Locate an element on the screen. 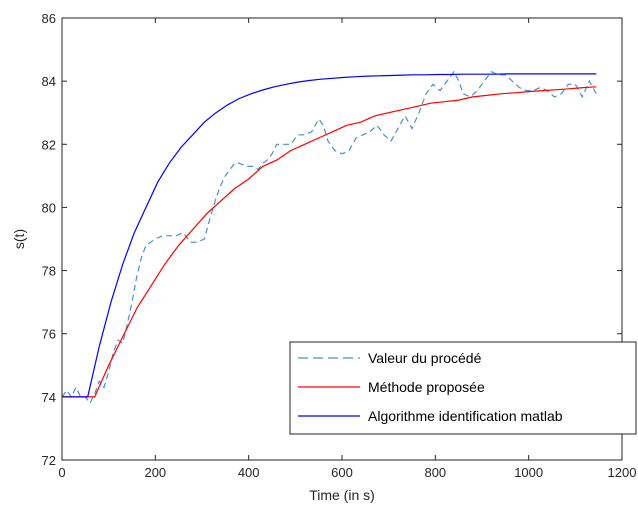 The image size is (638, 511). legend-box is located at coordinates (463, 388).